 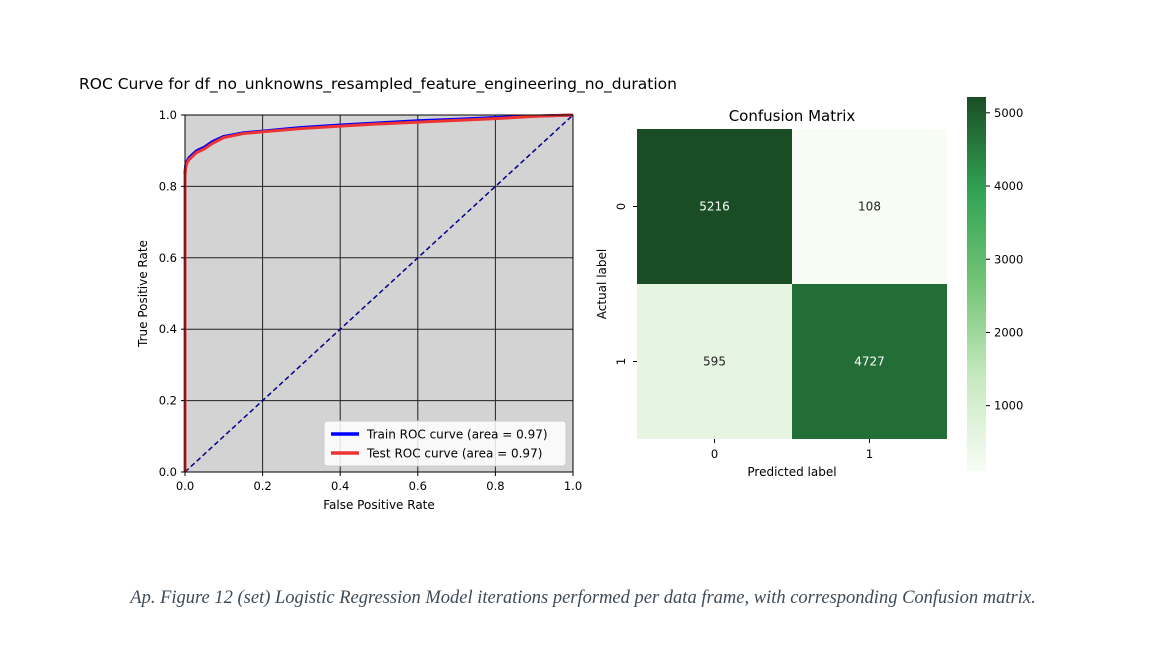 What do you see at coordinates (1008, 406) in the screenshot?
I see `cm-colorbar-tick-label: 1000` at bounding box center [1008, 406].